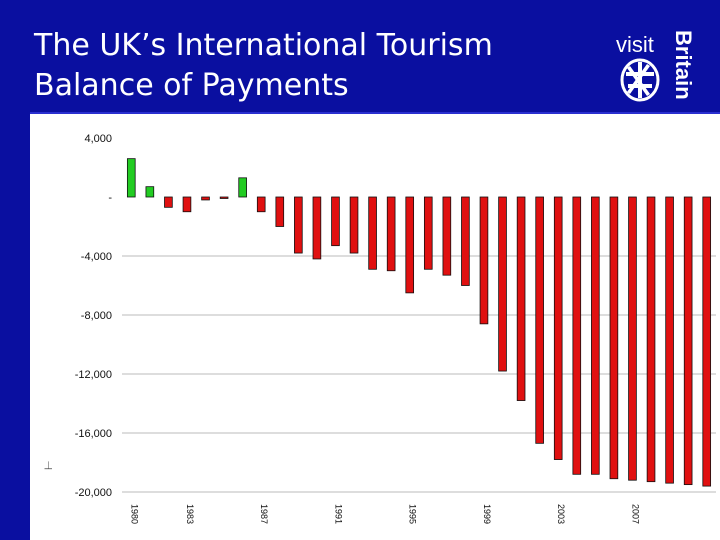 This screenshot has width=720, height=540. Describe the element at coordinates (521, 298) in the screenshot. I see `bar-2001` at that location.